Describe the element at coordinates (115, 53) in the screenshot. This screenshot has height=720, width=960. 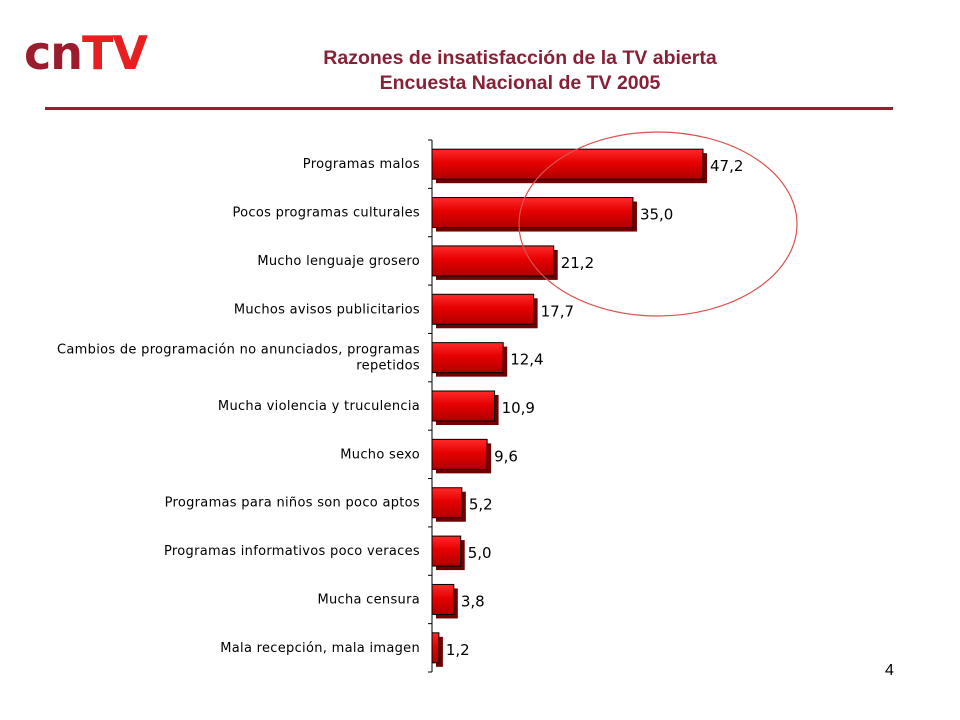
I see `logo-tv: TV` at that location.